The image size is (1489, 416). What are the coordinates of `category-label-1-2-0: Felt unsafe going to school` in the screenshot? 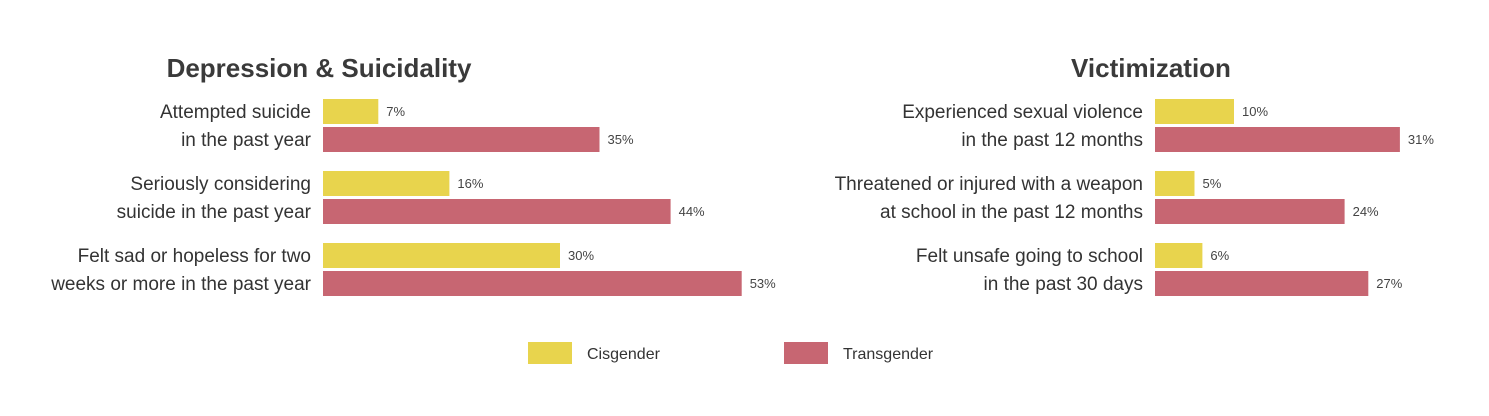 It's located at (1029, 256).